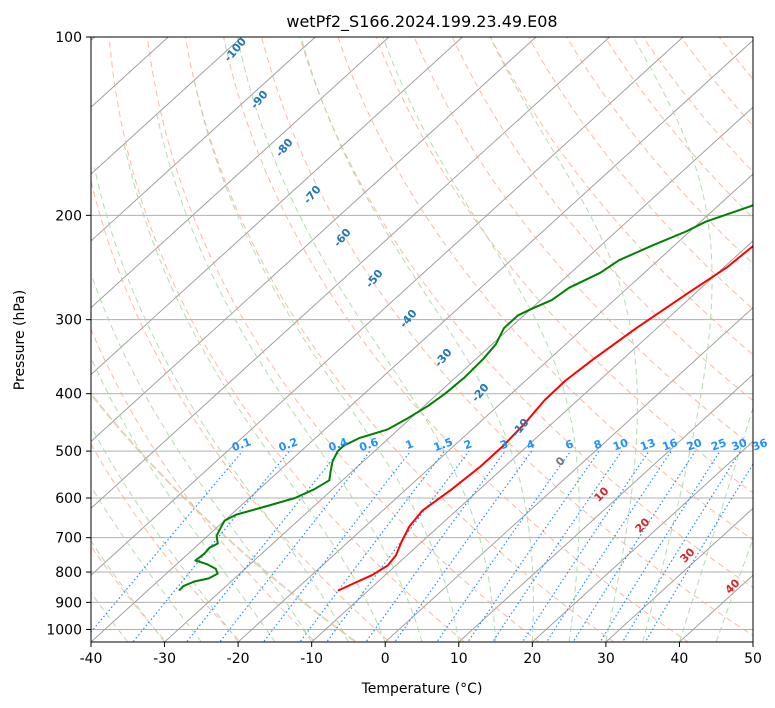 Image resolution: width=775 pixels, height=708 pixels. I want to click on x-tick-label: 10, so click(459, 659).